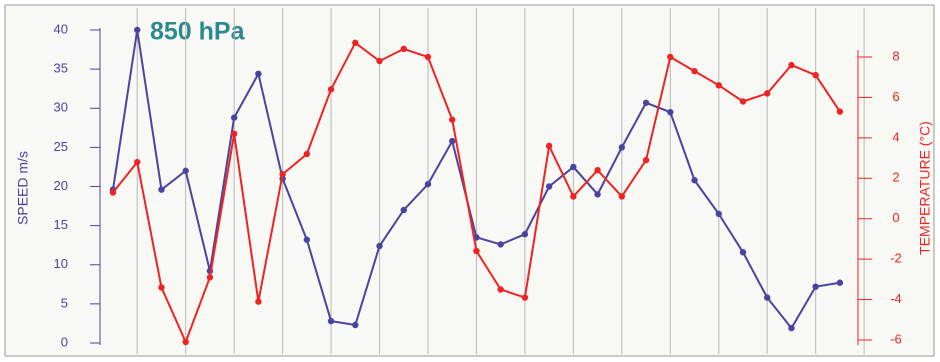 This screenshot has height=362, width=940. What do you see at coordinates (23, 188) in the screenshot?
I see `y-axis-label: SPEED m/s` at bounding box center [23, 188].